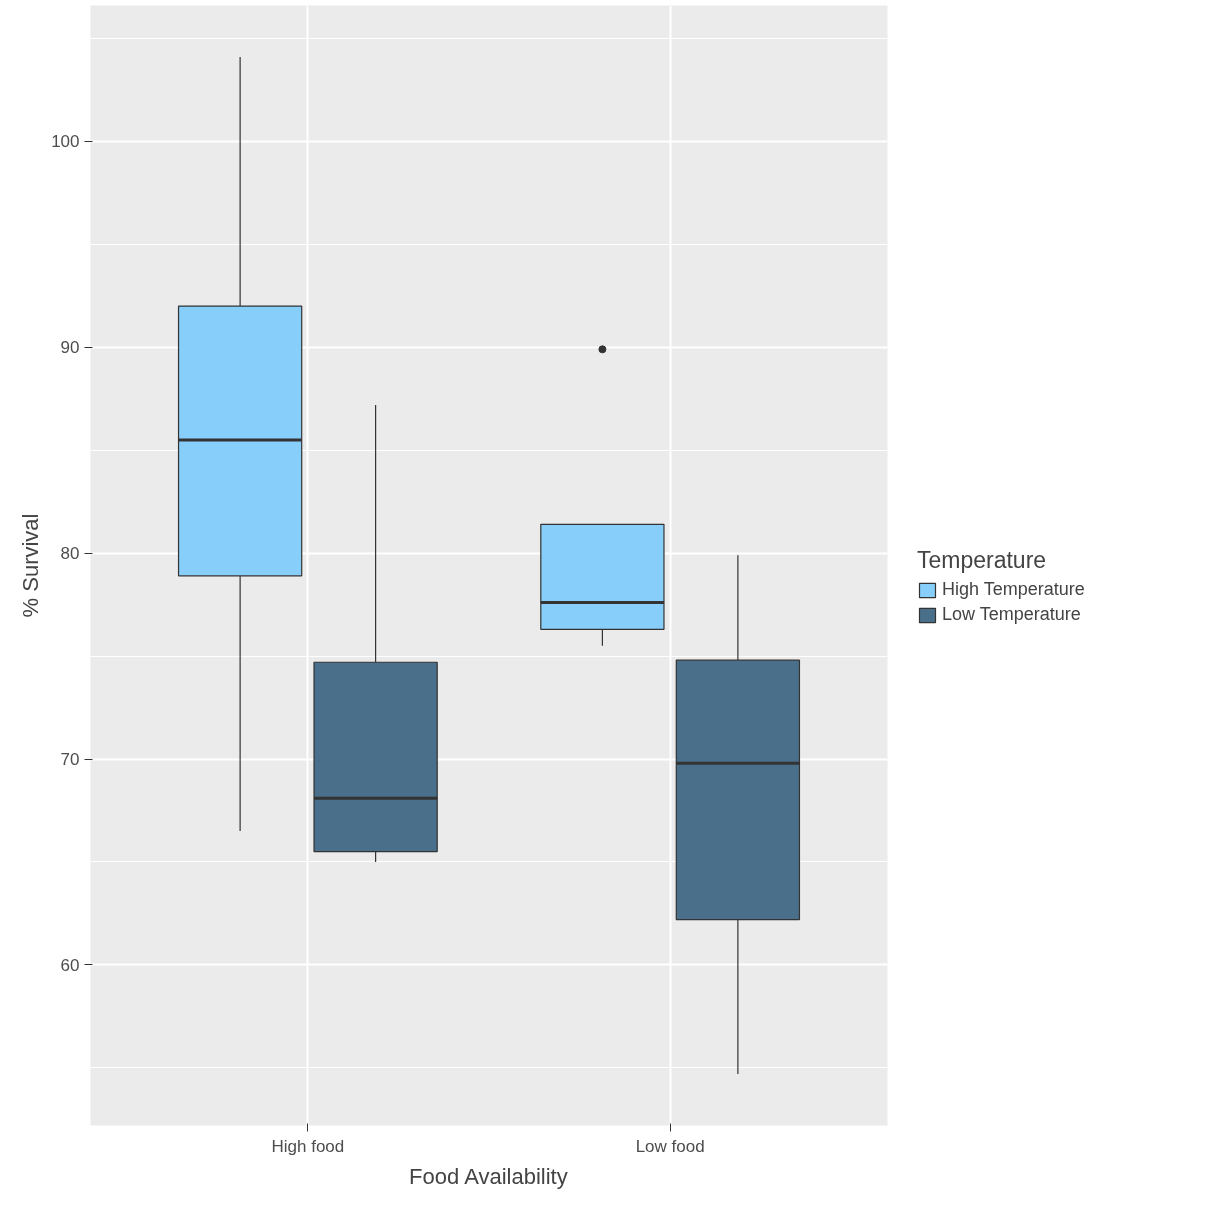 This screenshot has width=1228, height=1224. What do you see at coordinates (1013, 589) in the screenshot?
I see `legend-label: High Temperature` at bounding box center [1013, 589].